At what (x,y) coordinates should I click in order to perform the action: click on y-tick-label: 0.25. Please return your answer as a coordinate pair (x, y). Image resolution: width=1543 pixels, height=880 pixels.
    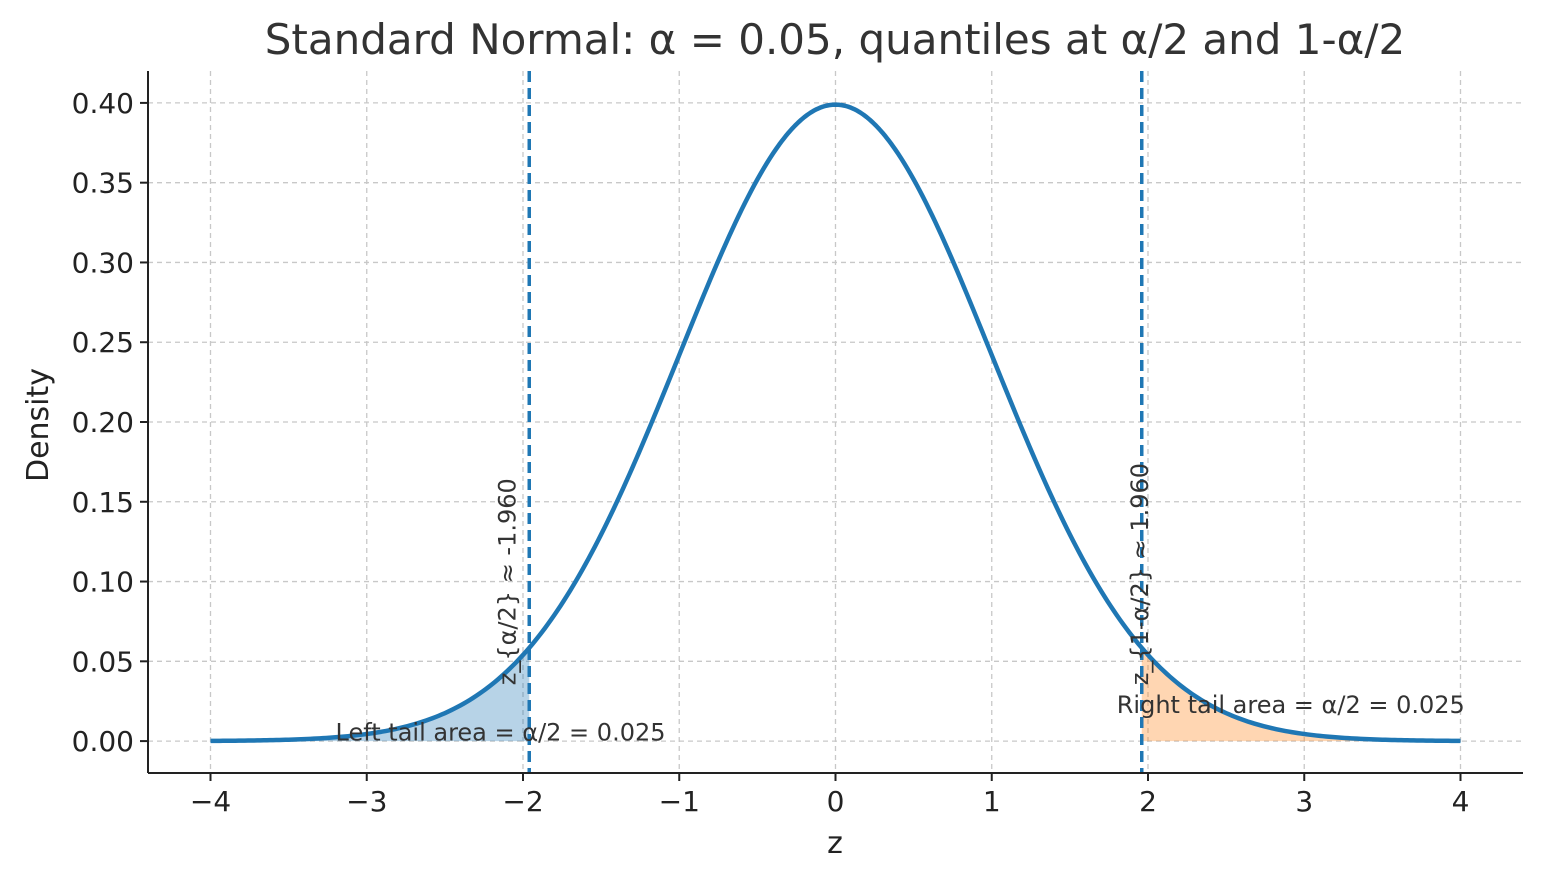
    Looking at the image, I should click on (103, 342).